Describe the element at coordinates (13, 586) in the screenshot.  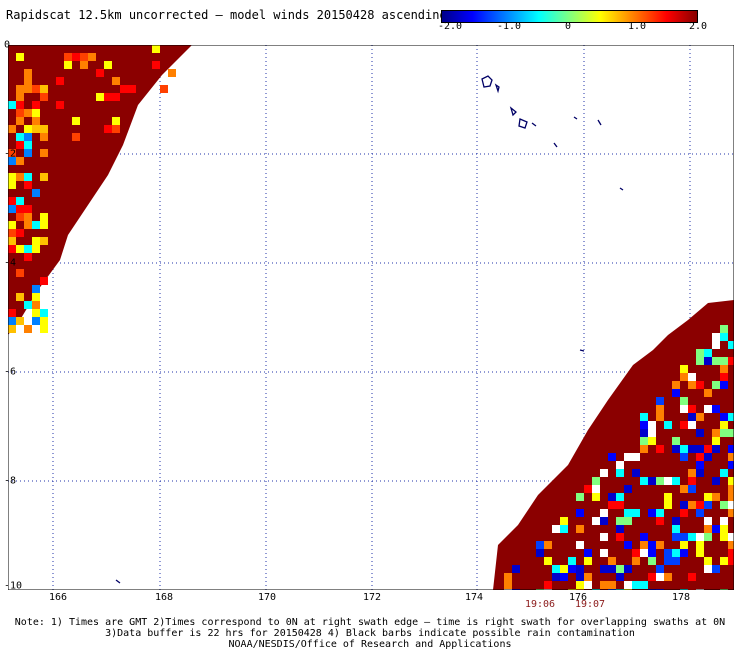
I see `lat-label: -10` at that location.